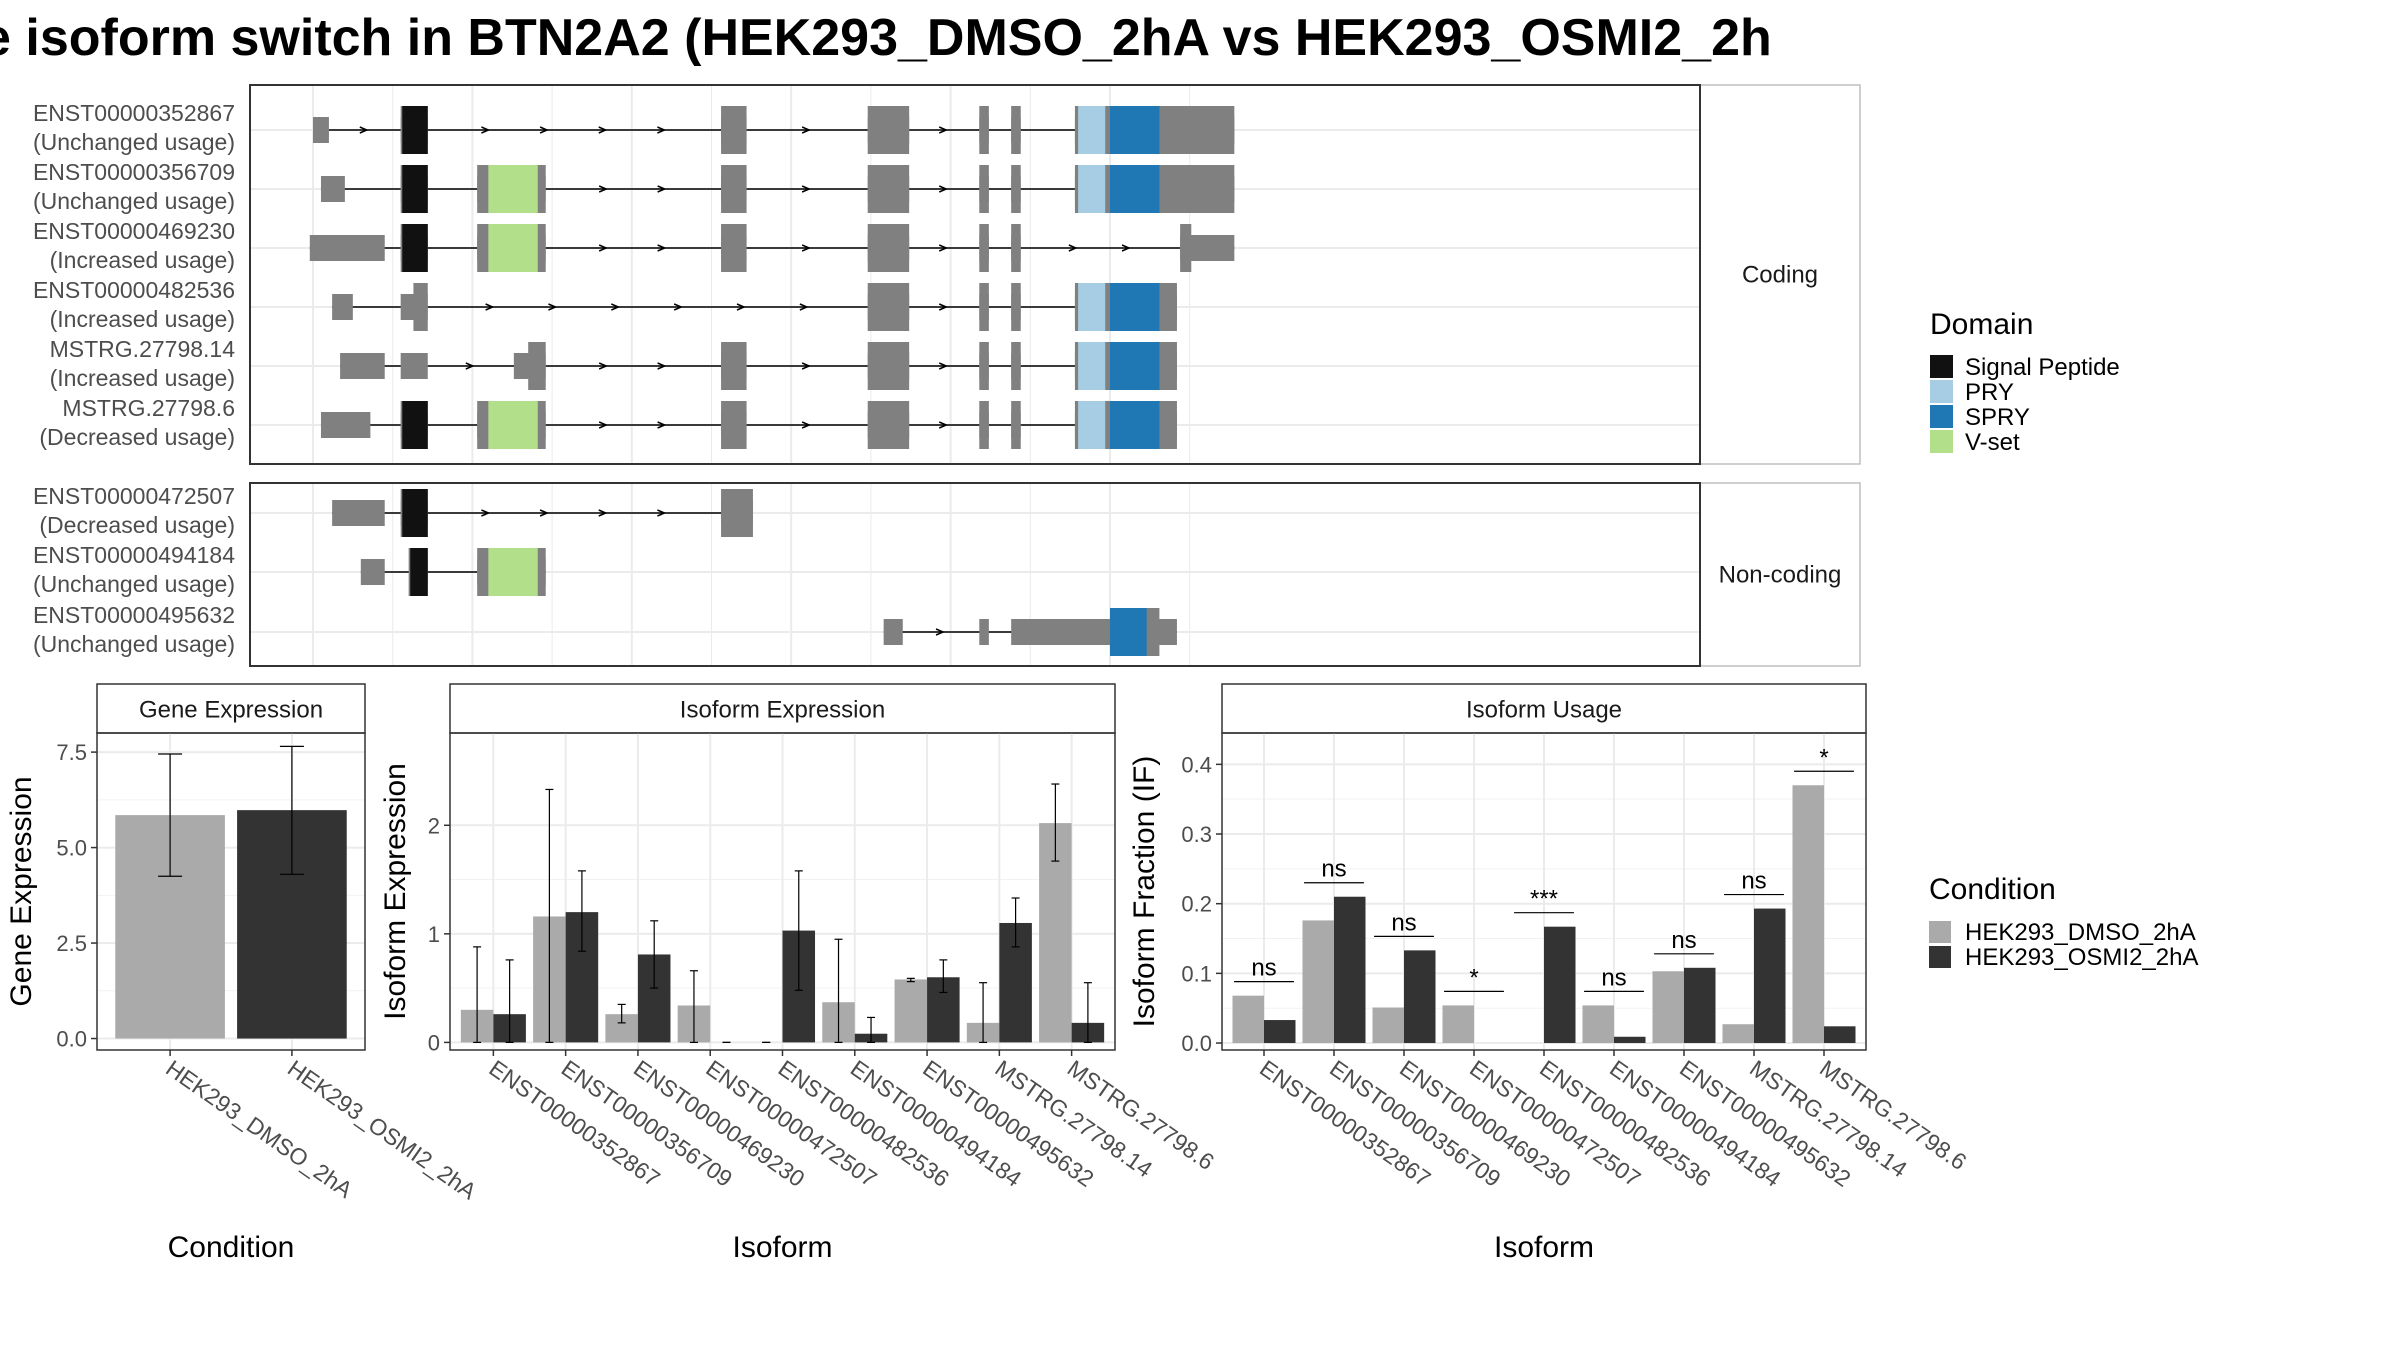 This screenshot has width=2400, height=1350. What do you see at coordinates (1544, 1247) in the screenshot?
I see `x-axis-title: Isoform` at bounding box center [1544, 1247].